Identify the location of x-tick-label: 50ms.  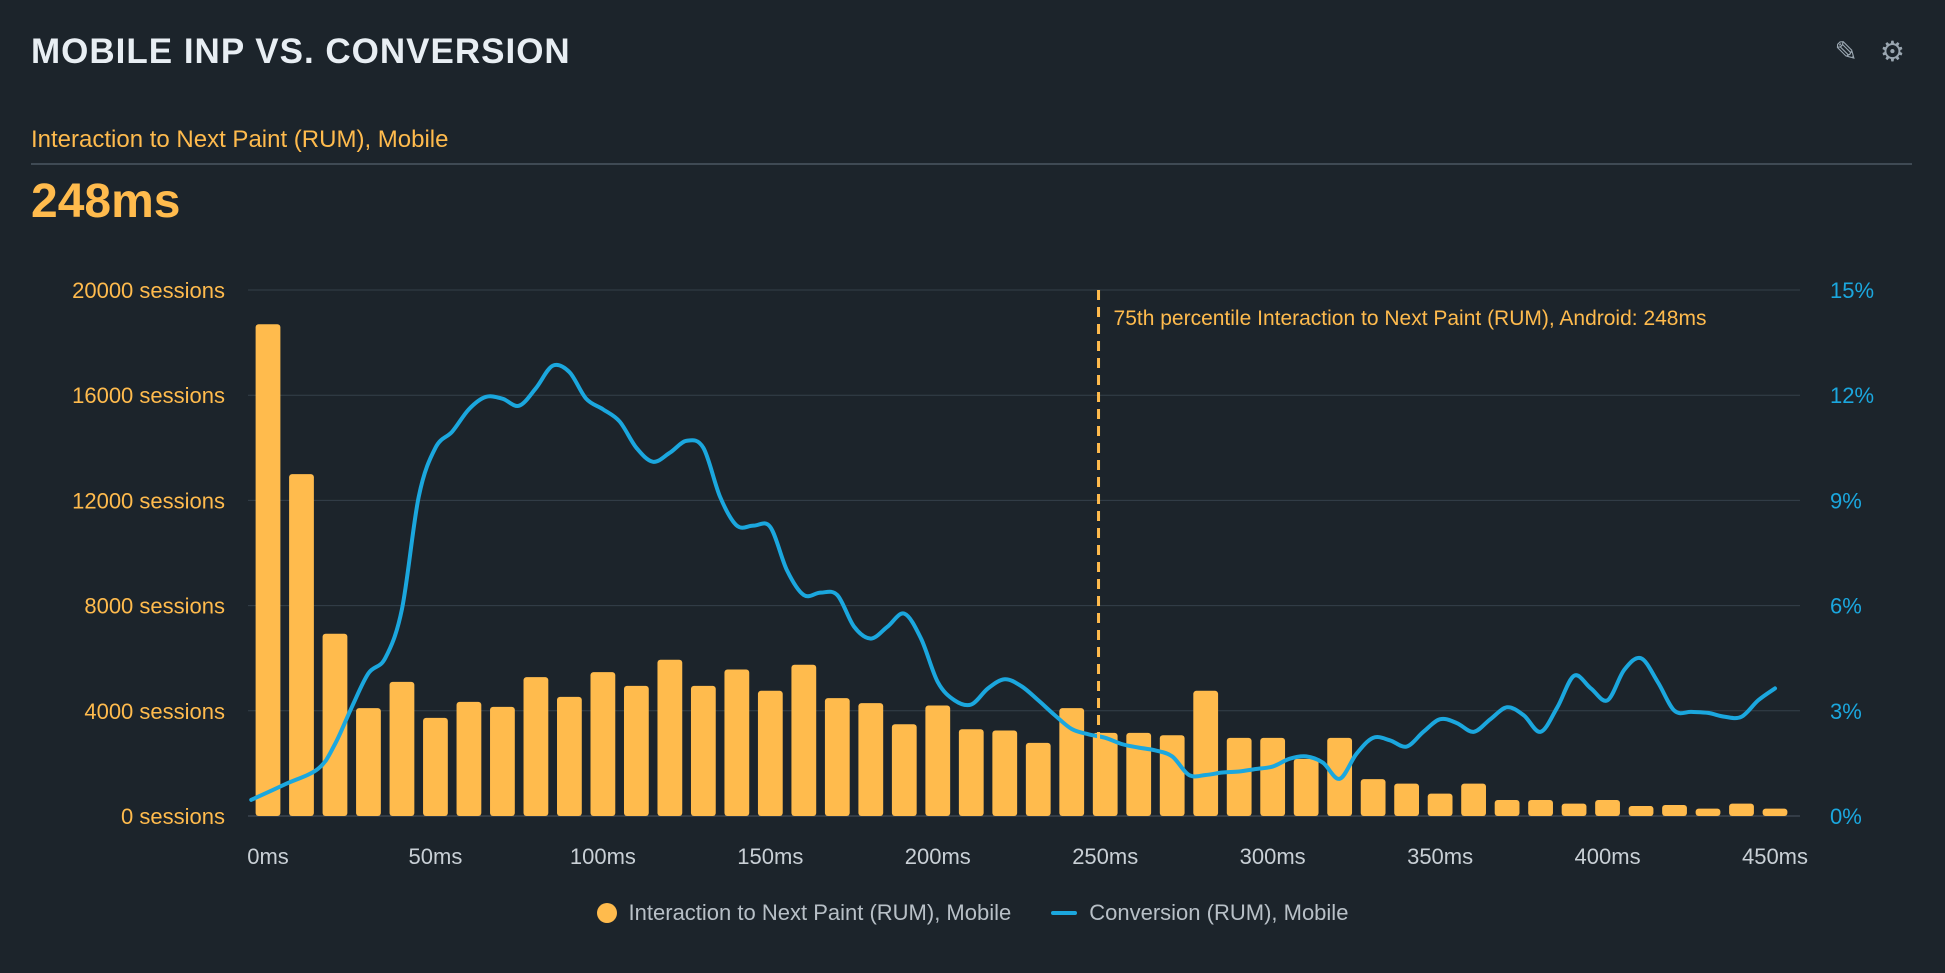
(436, 856).